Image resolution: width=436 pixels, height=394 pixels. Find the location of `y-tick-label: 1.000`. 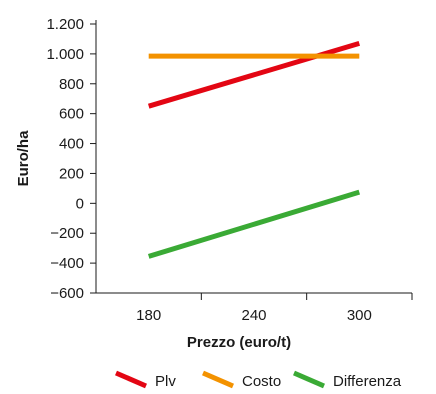

y-tick-label: 1.000 is located at coordinates (65, 54).